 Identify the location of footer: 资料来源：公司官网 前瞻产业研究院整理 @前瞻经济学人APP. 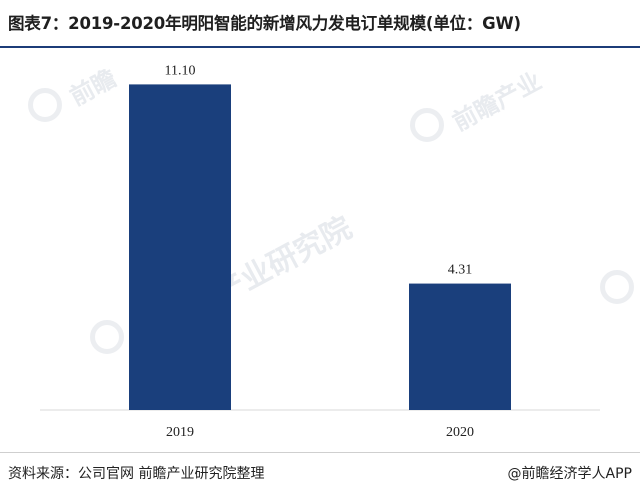
(320, 475).